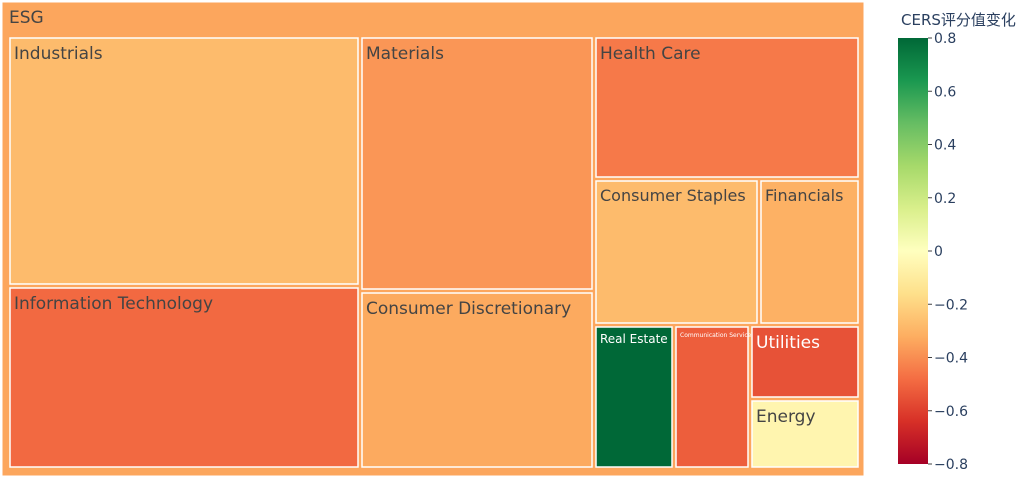  I want to click on tile-information-technology, so click(184, 377).